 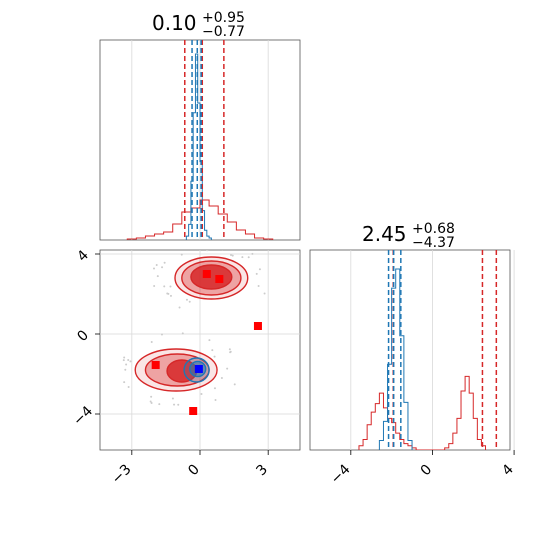 What do you see at coordinates (211, 277) in the screenshot?
I see `red-contour` at bounding box center [211, 277].